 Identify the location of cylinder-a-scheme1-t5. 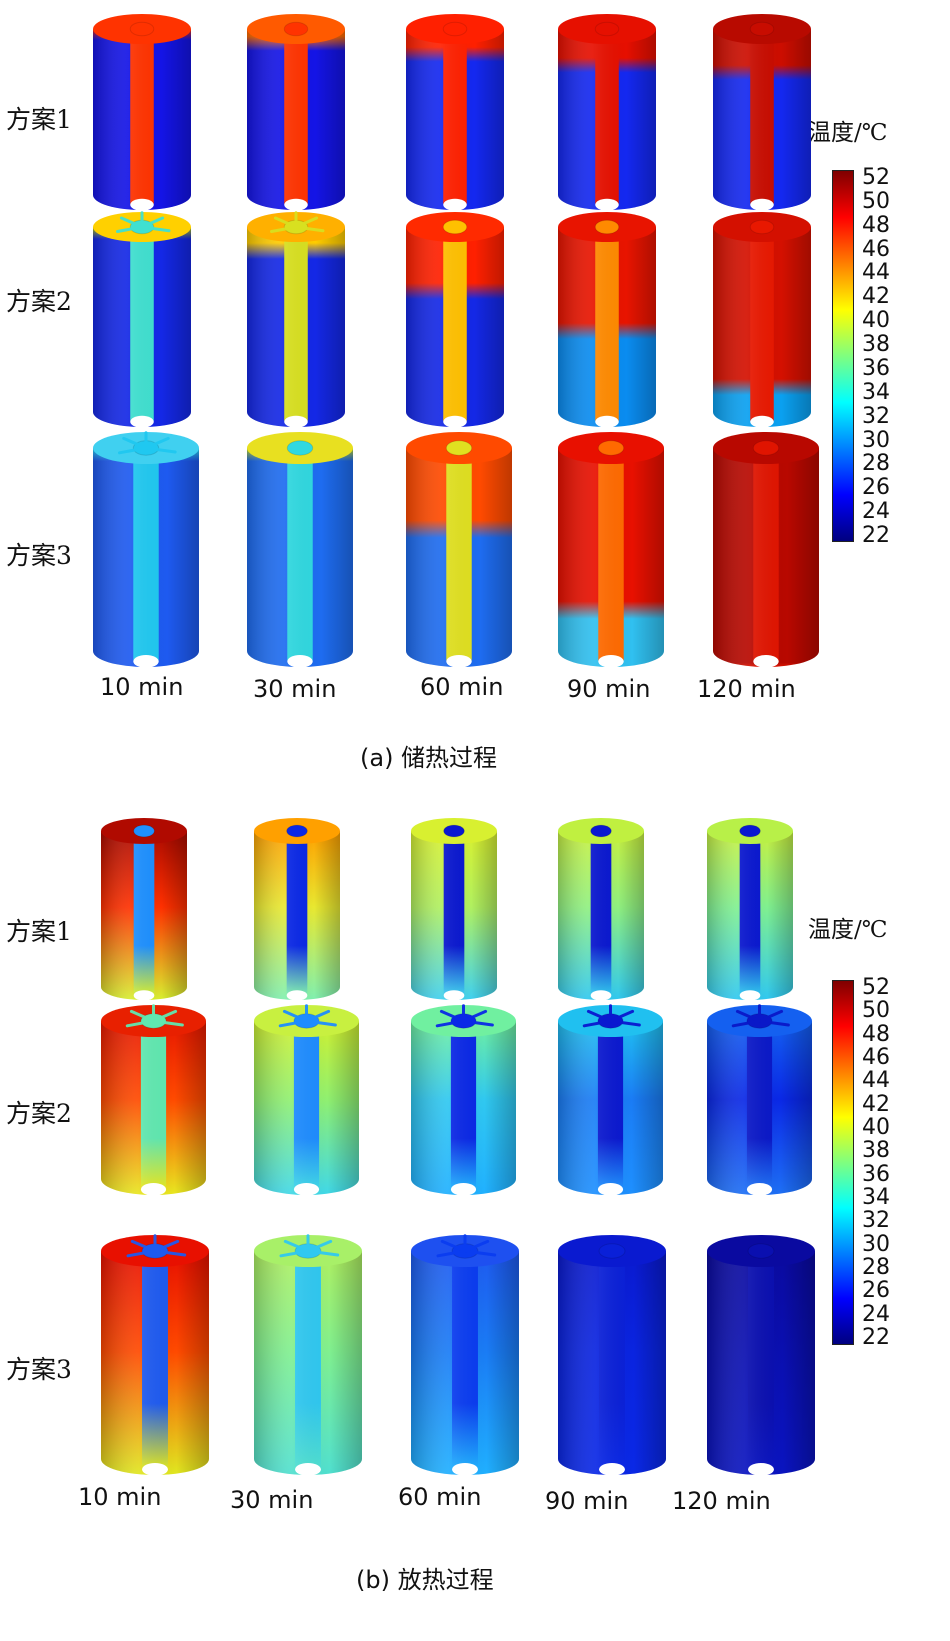
(762, 112).